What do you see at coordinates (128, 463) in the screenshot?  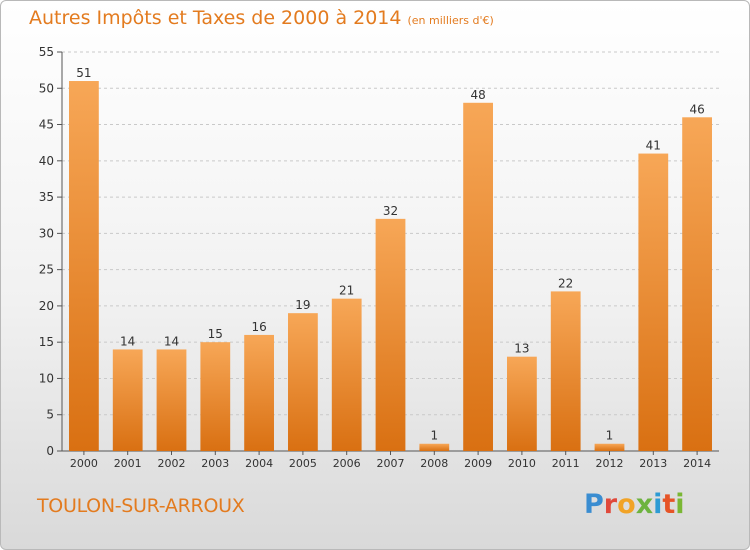 I see `x-tick-label: 2001` at bounding box center [128, 463].